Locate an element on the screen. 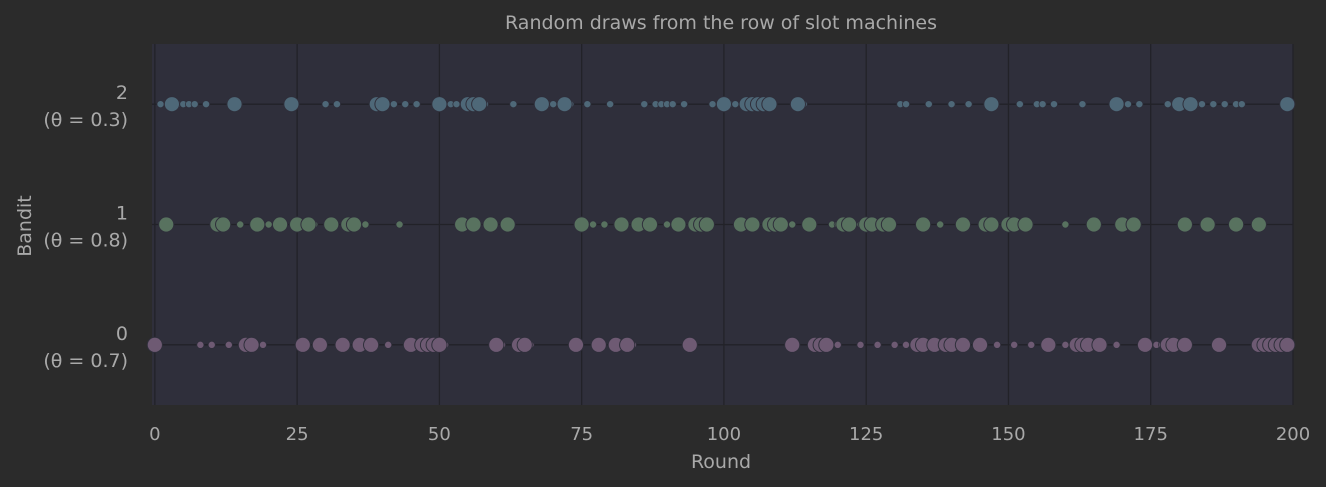 The height and width of the screenshot is (487, 1326). x-tick-label: 175 is located at coordinates (1151, 434).